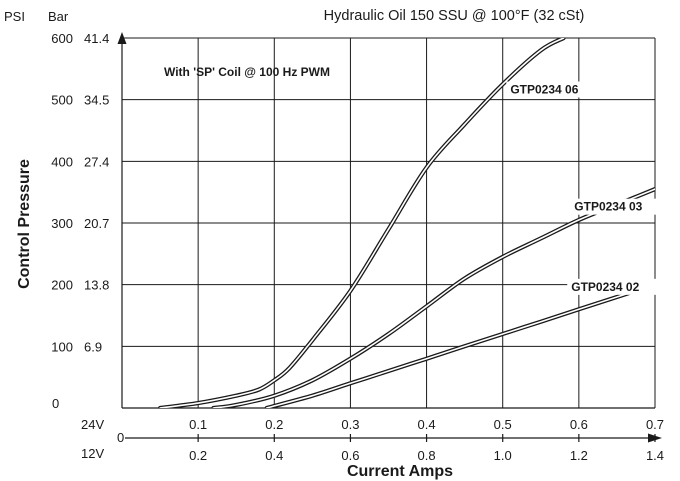 The height and width of the screenshot is (481, 680). Describe the element at coordinates (14, 16) in the screenshot. I see `y-unit-psi: PSI` at that location.